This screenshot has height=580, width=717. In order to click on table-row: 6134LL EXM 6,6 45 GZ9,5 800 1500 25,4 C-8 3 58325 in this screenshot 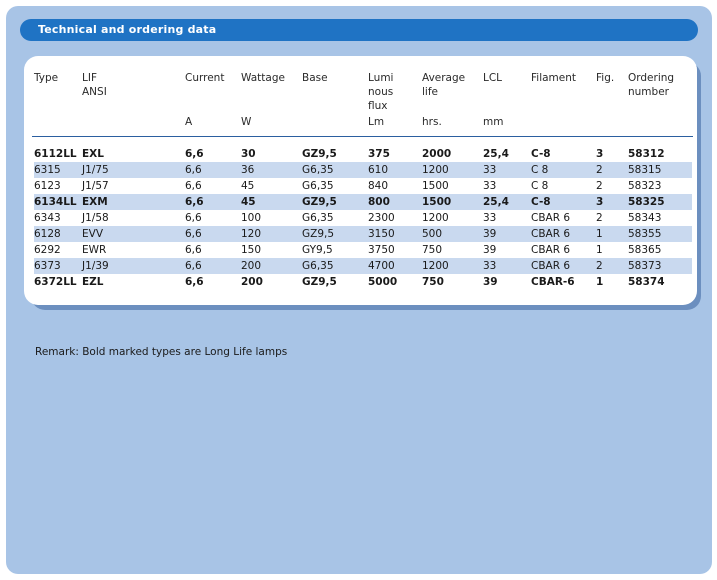, I will do `click(363, 202)`.